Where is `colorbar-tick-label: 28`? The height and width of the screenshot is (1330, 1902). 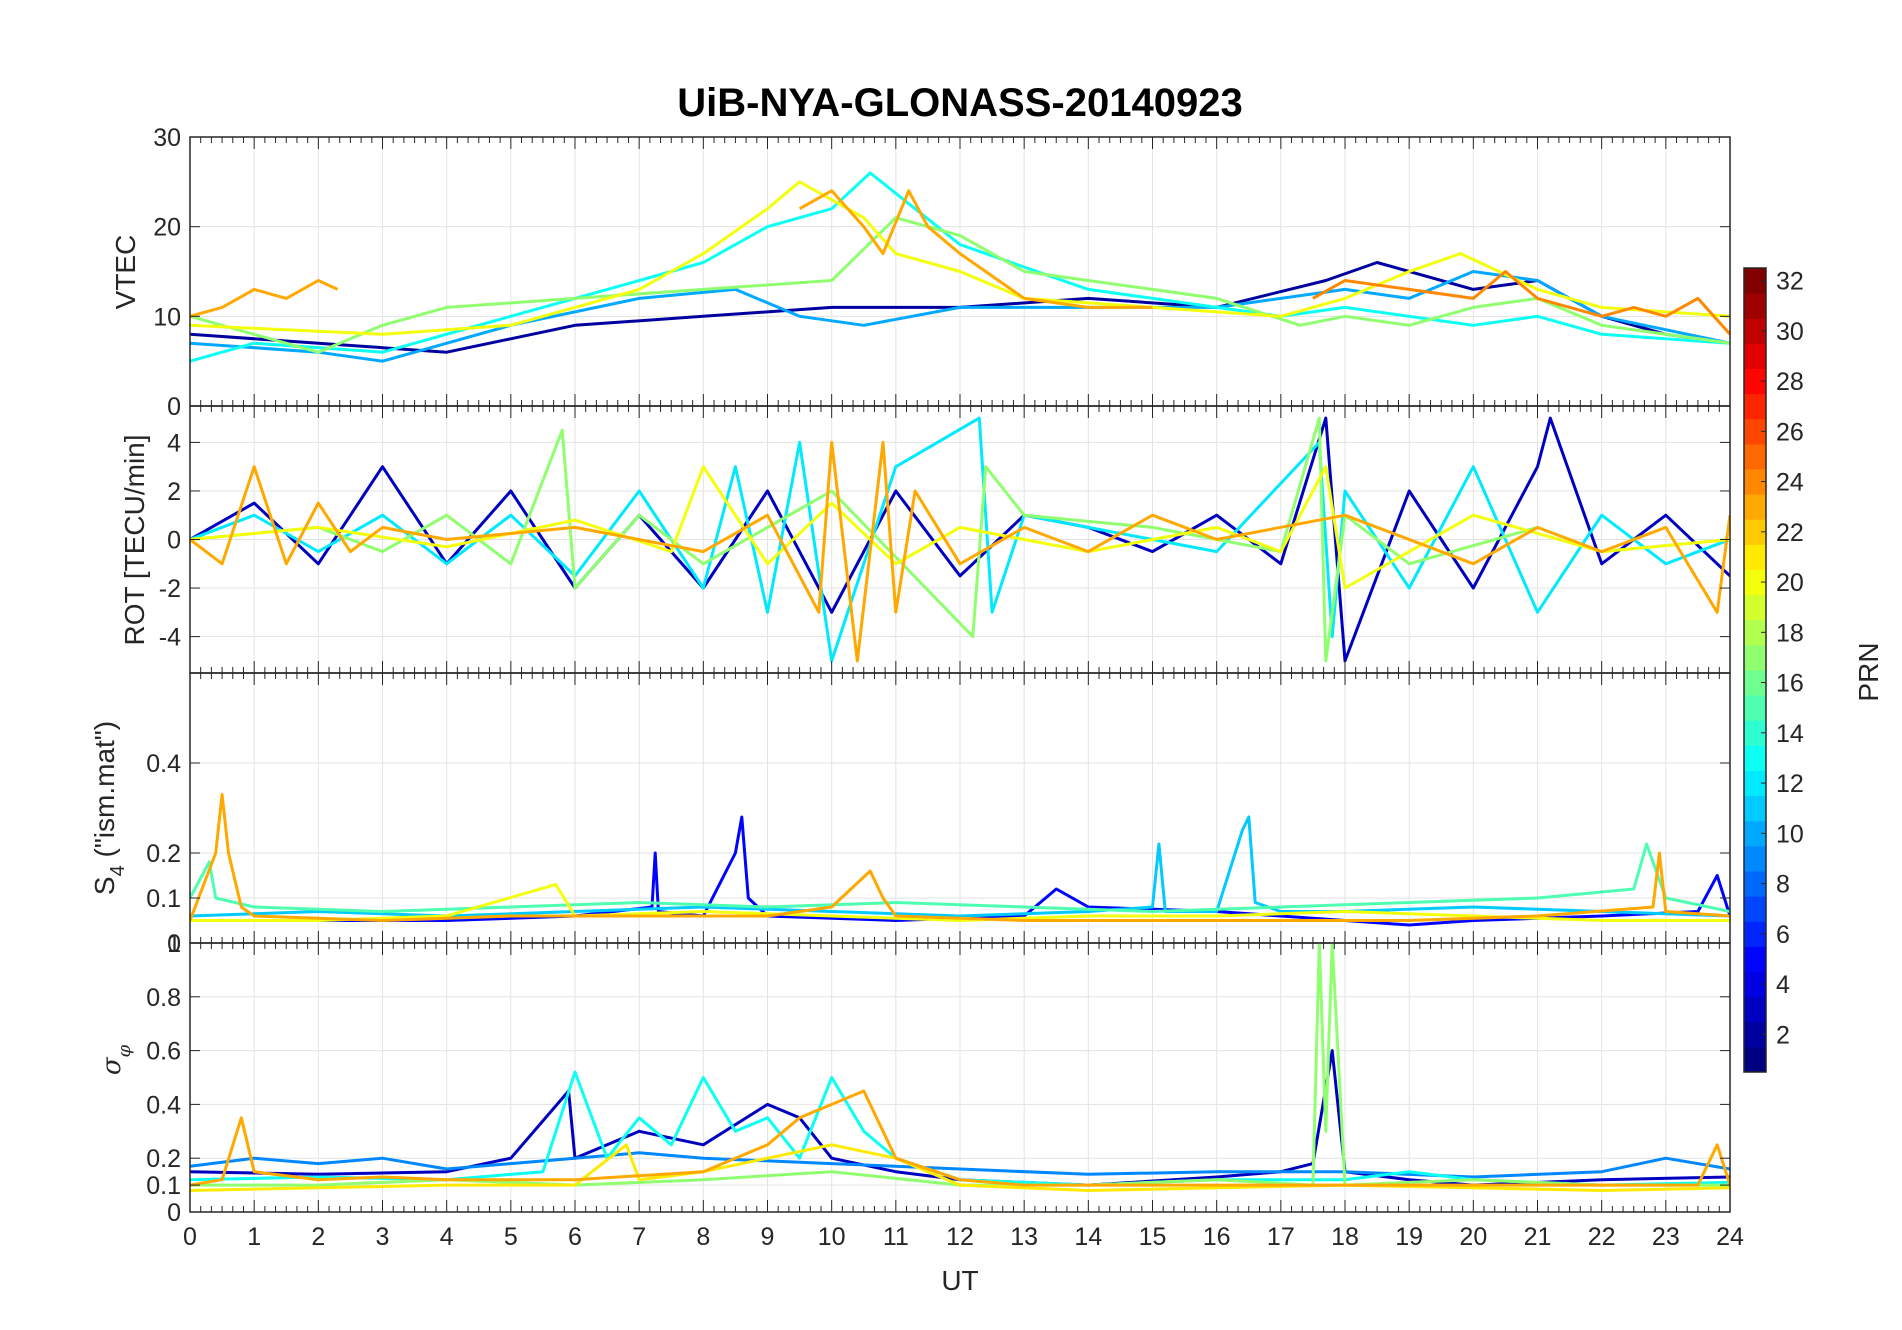 colorbar-tick-label: 28 is located at coordinates (1790, 382).